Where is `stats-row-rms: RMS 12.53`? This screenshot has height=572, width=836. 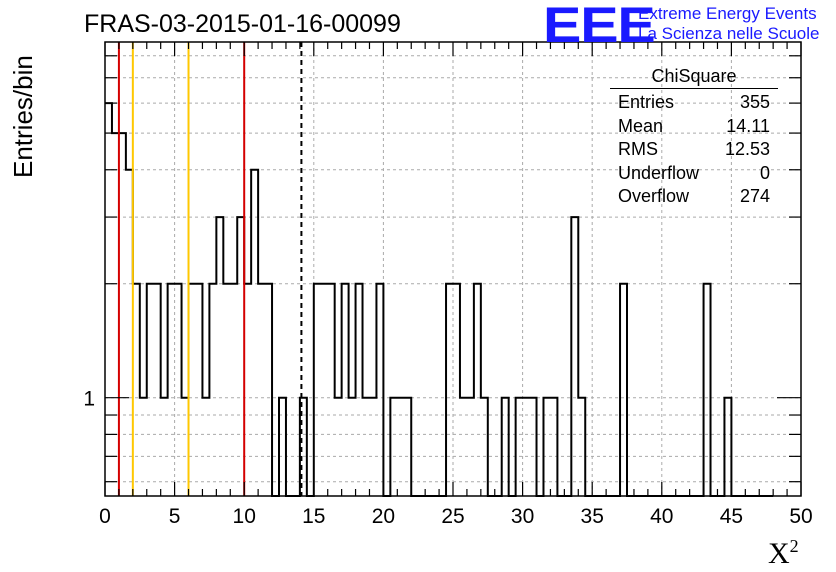
stats-row-rms: RMS 12.53 is located at coordinates (694, 150).